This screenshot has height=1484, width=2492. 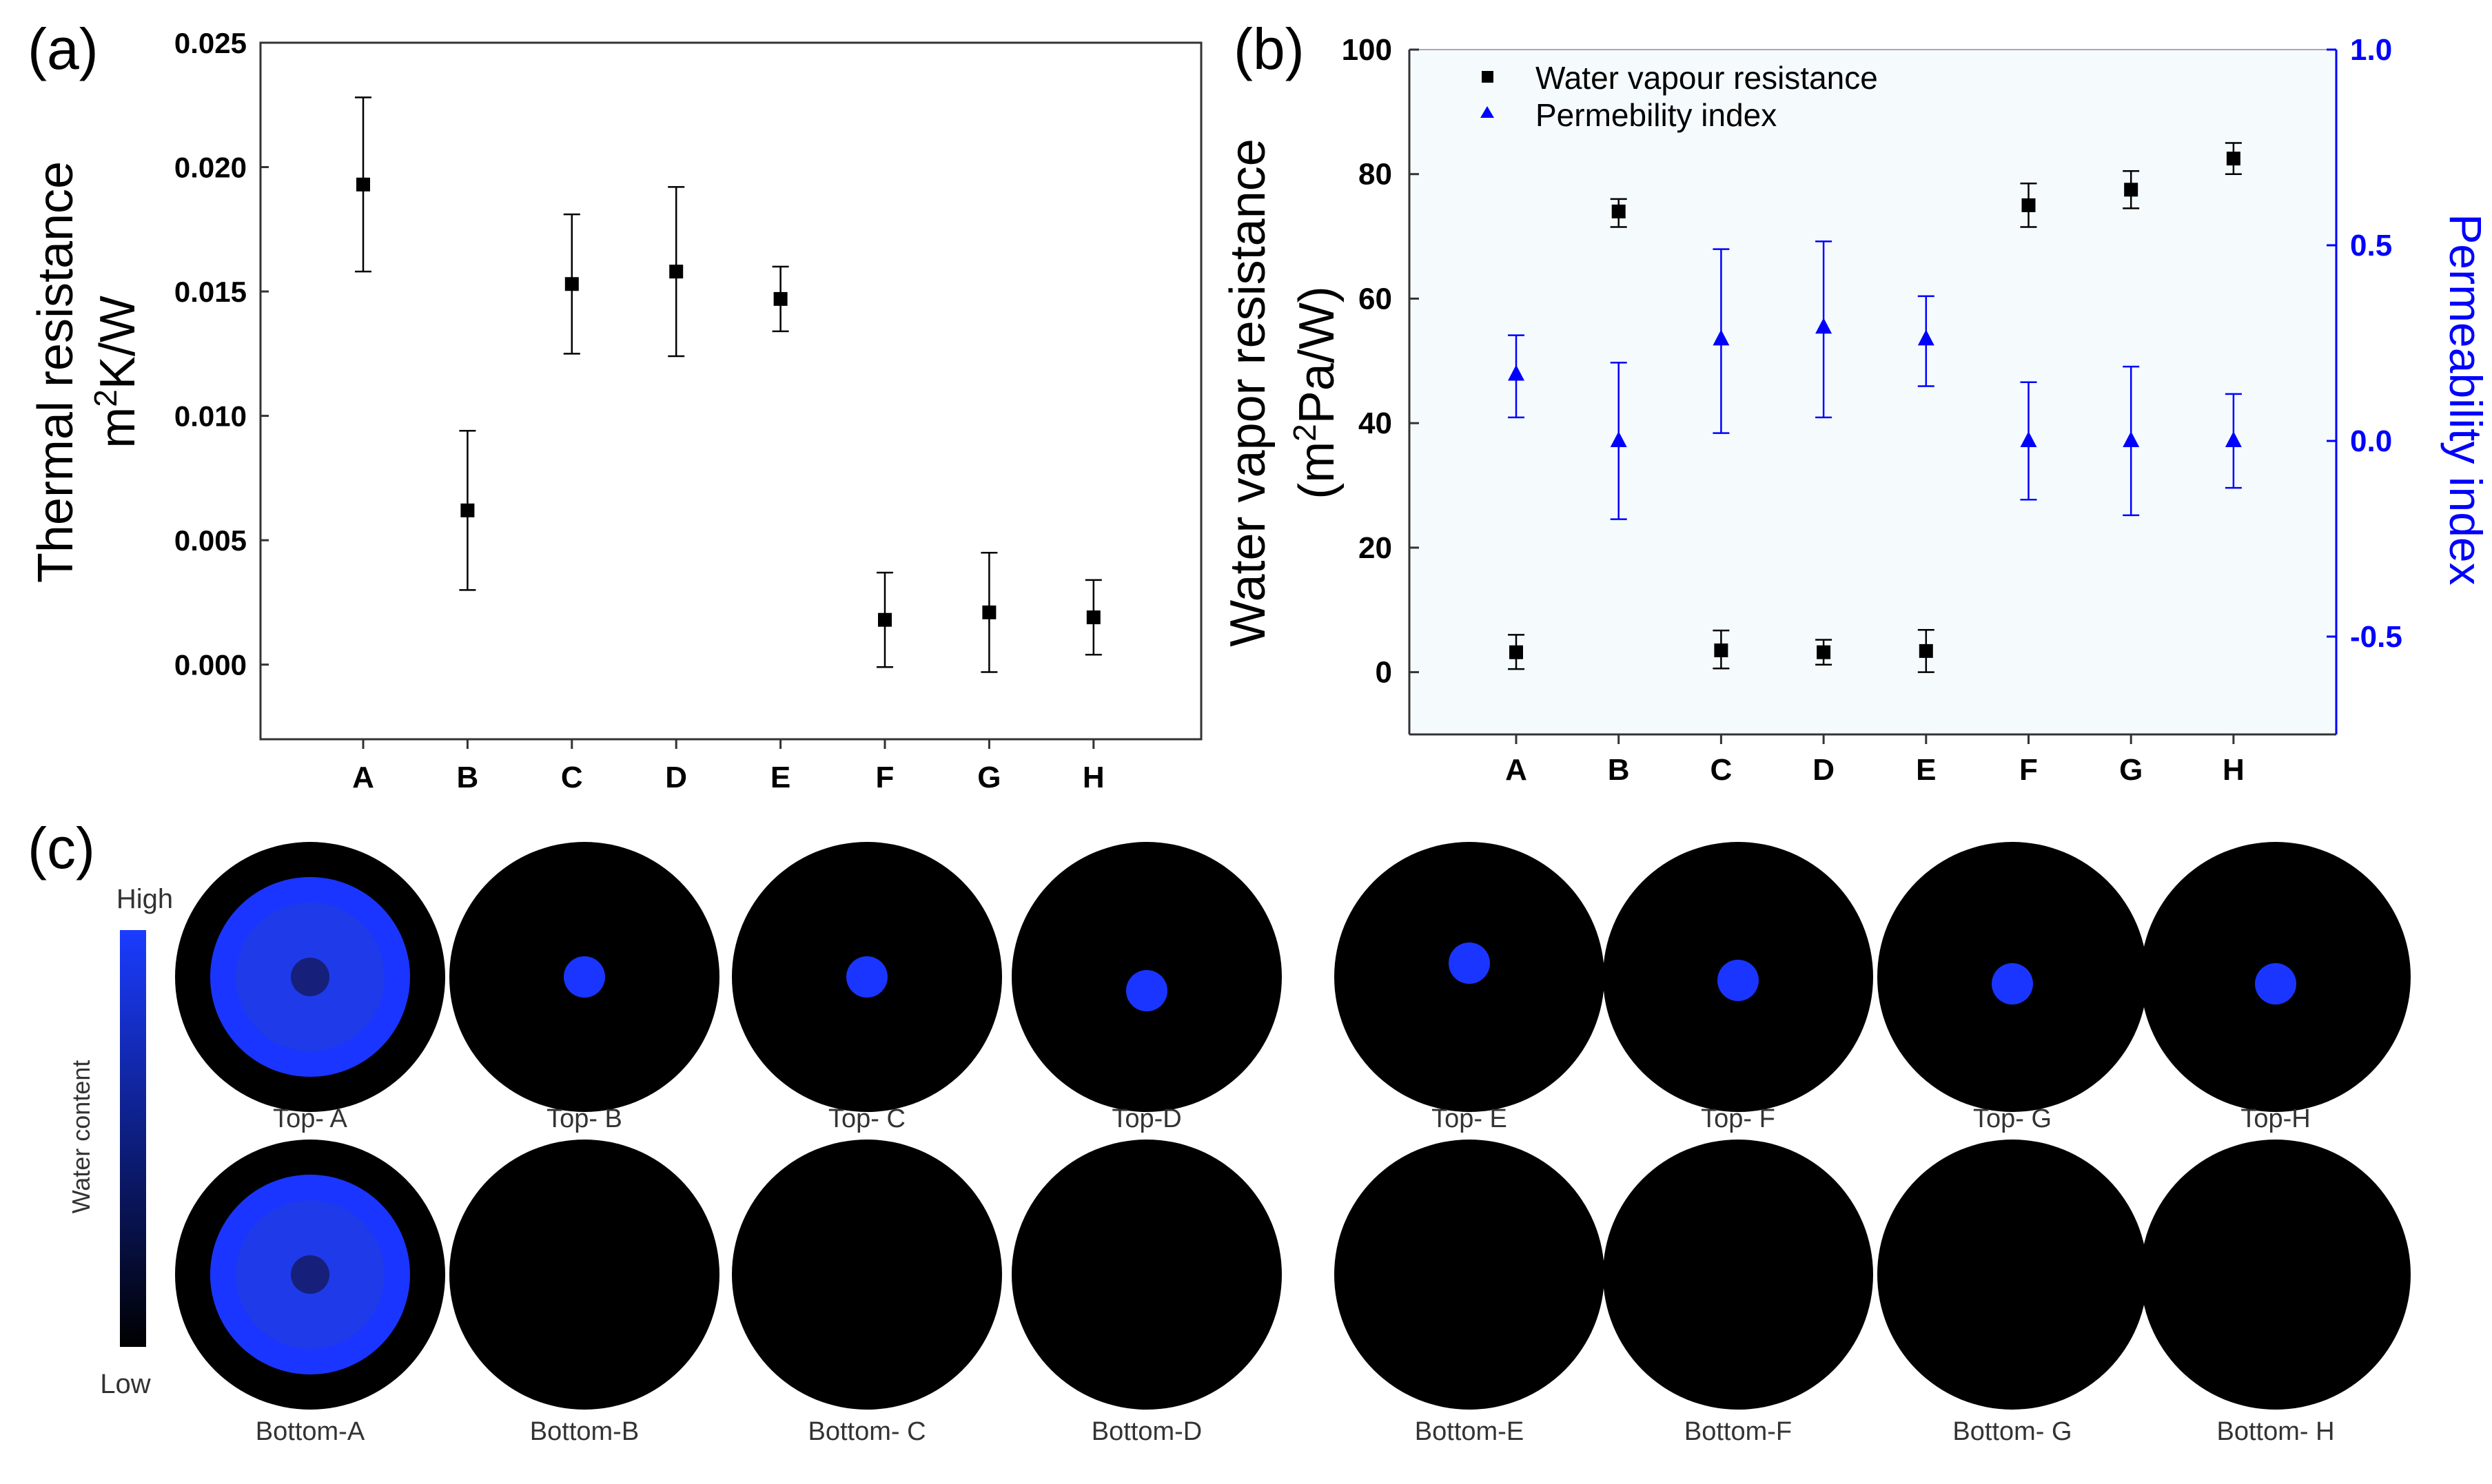 What do you see at coordinates (1619, 439) in the screenshot?
I see `panel-b-pi-point-B` at bounding box center [1619, 439].